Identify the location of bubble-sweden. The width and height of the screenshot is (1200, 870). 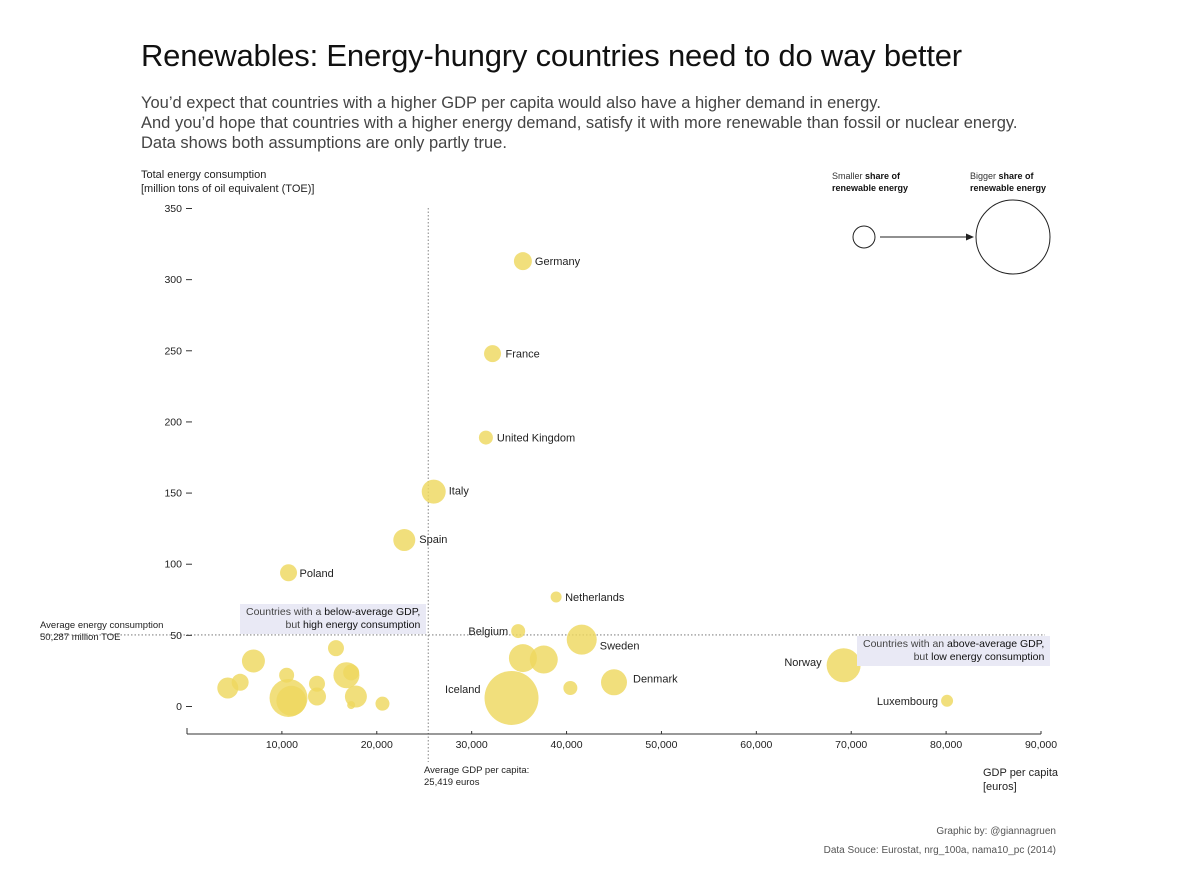
(581, 639).